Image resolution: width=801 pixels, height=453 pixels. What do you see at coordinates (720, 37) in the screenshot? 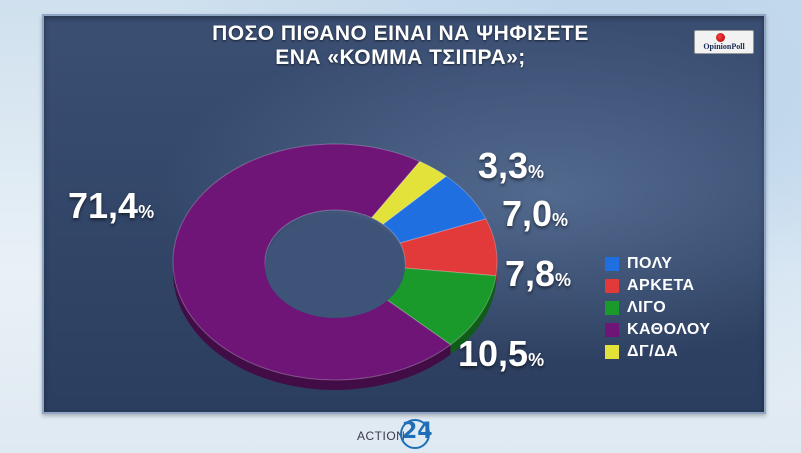
I see `logo-dot-icon` at bounding box center [720, 37].